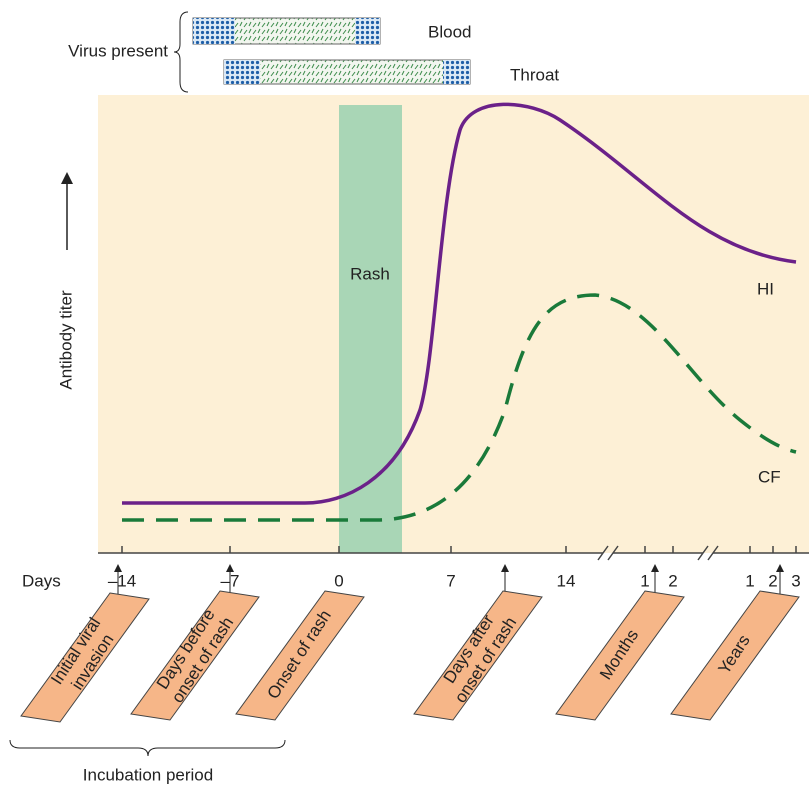 The height and width of the screenshot is (794, 809). What do you see at coordinates (147, 748) in the screenshot?
I see `incubation-brace` at bounding box center [147, 748].